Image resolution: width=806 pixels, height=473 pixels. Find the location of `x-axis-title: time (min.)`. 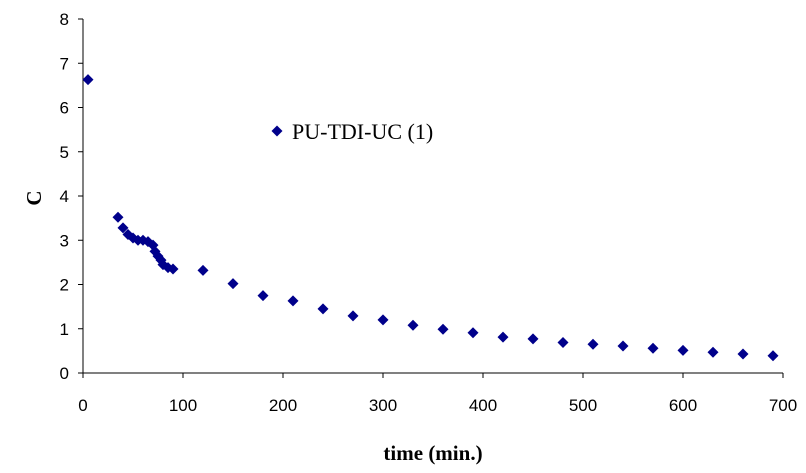

x-axis-title: time (min.) is located at coordinates (432, 453).